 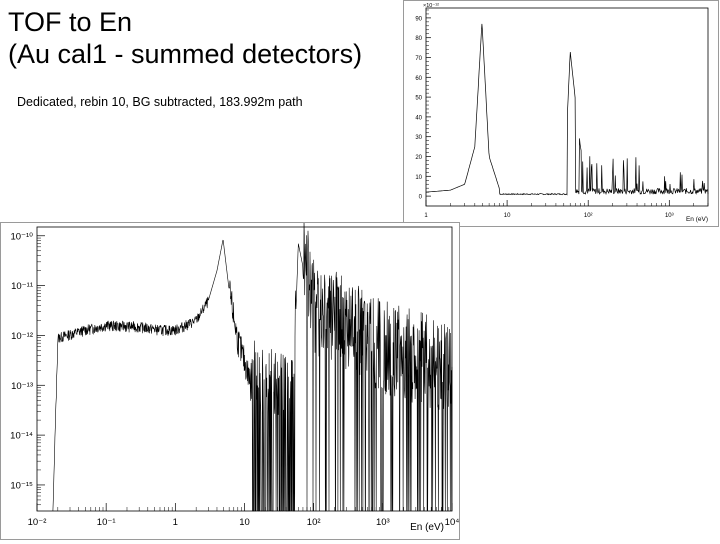 I want to click on y-tick-label: 50, so click(x=418, y=99).